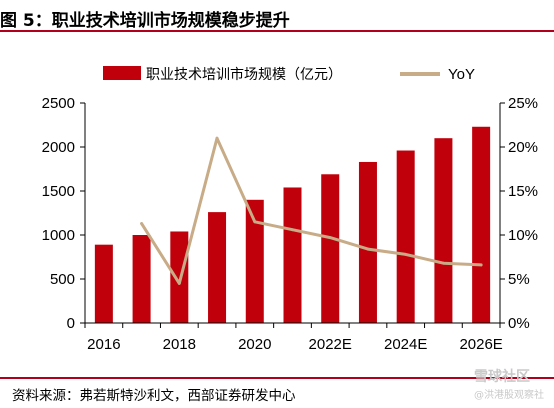 The height and width of the screenshot is (408, 554). I want to click on y-left-tick-label: 0, so click(71, 323).